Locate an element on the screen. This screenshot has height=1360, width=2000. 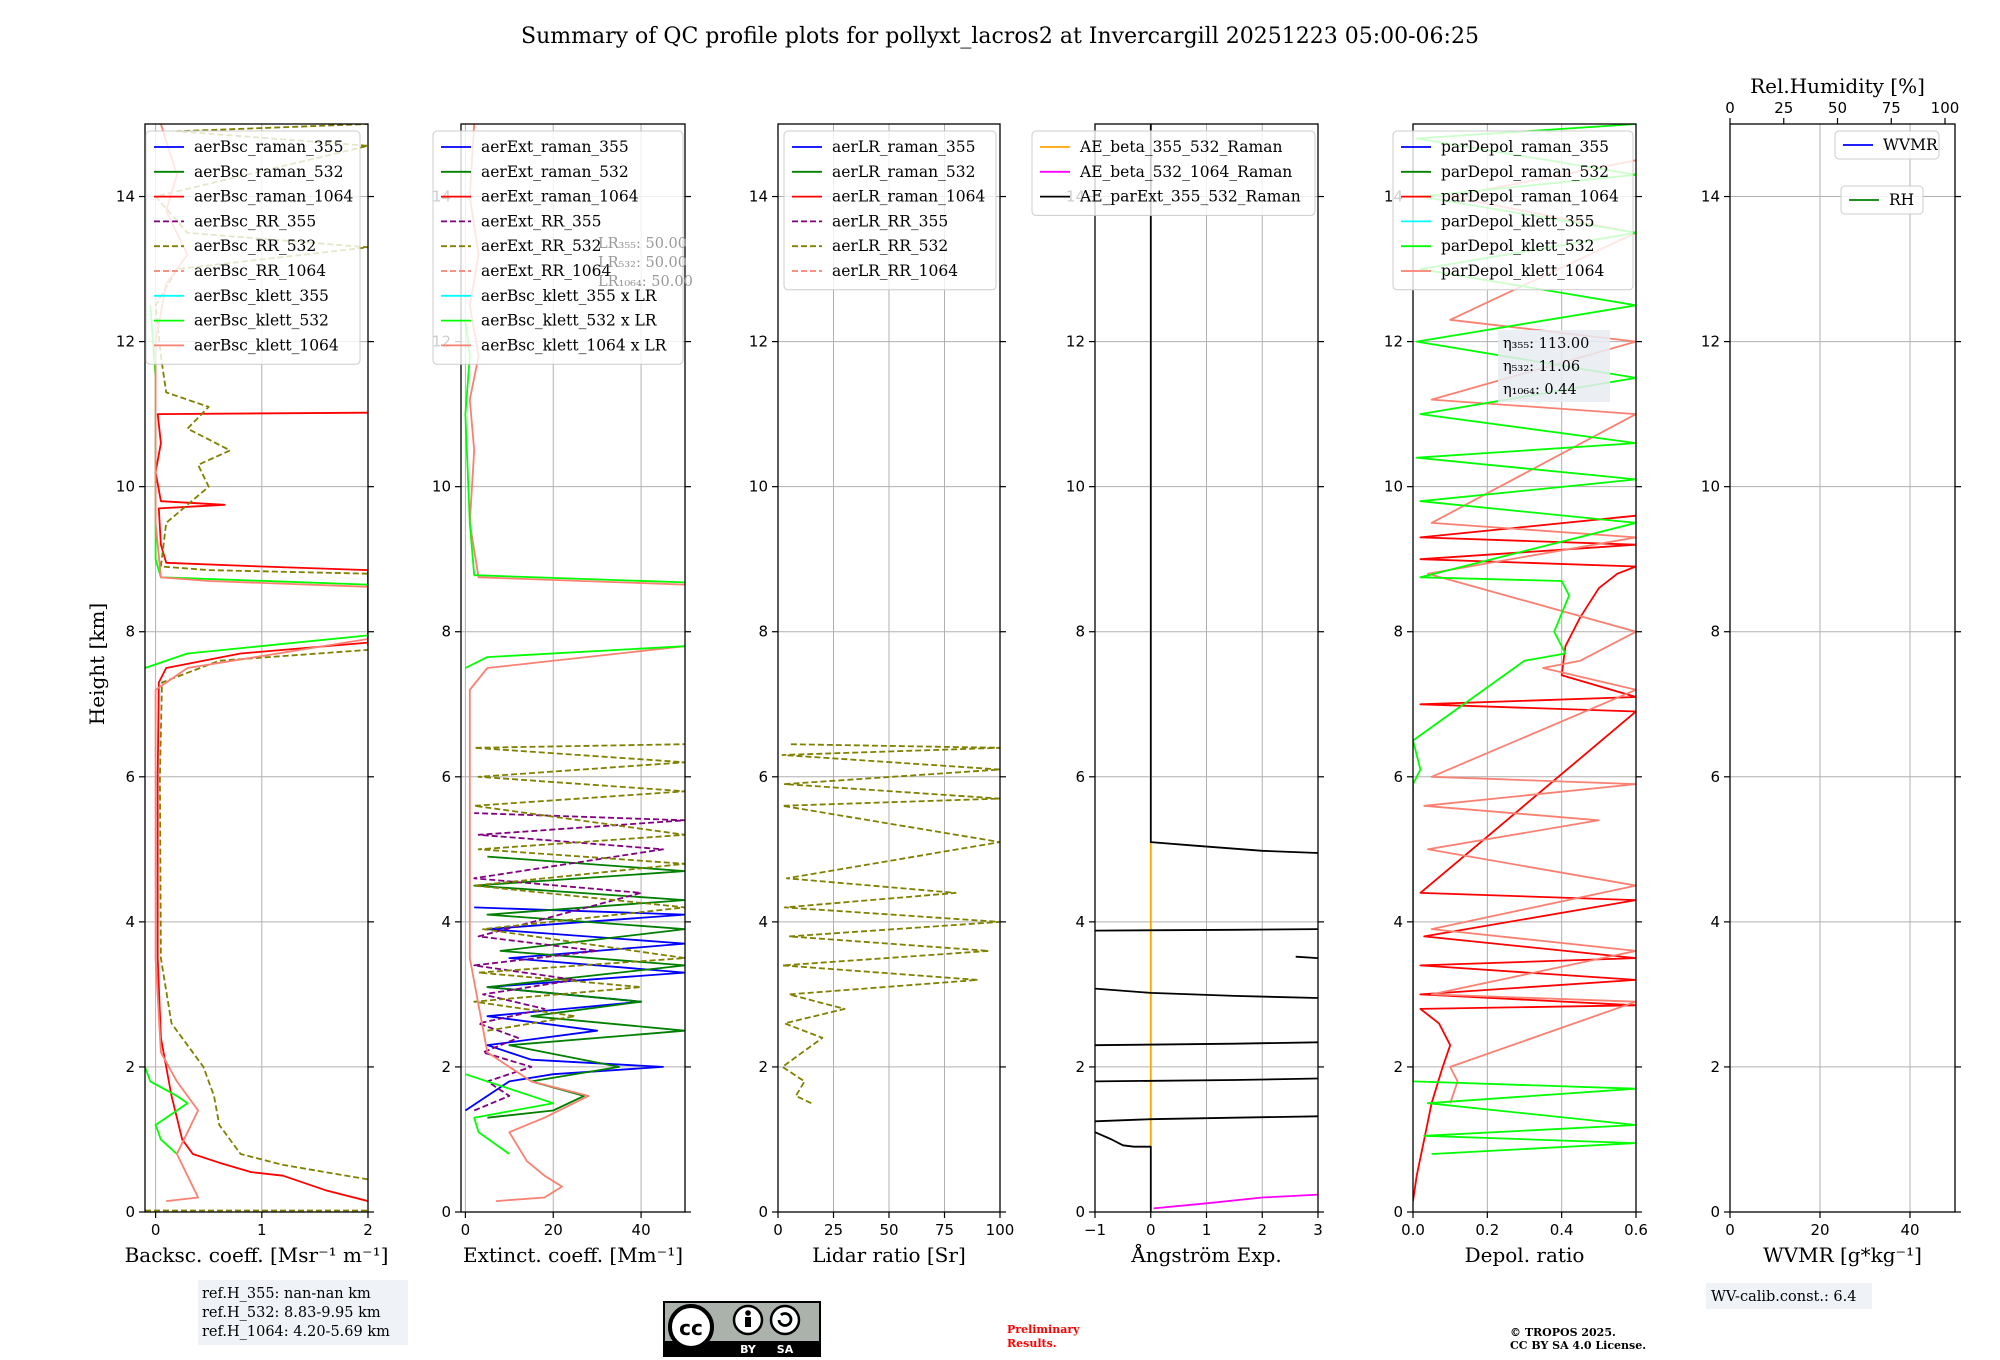
x-axis-label: WVMR [g*kg⁻¹] is located at coordinates (1842, 1255).